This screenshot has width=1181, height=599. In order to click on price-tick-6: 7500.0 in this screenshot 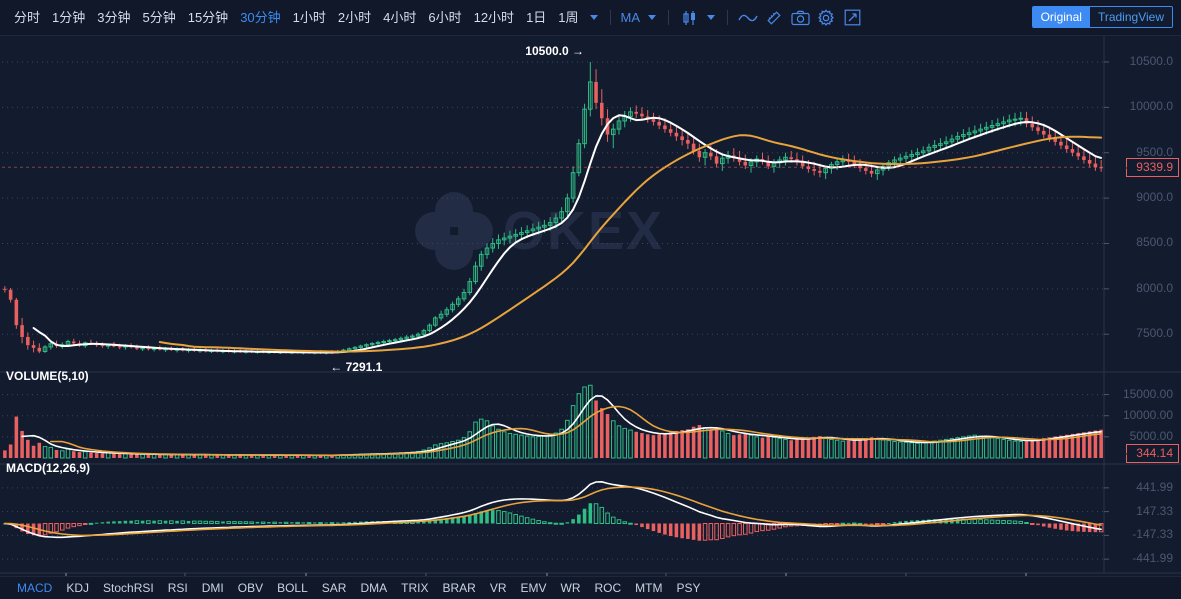, I will do `click(1154, 333)`.